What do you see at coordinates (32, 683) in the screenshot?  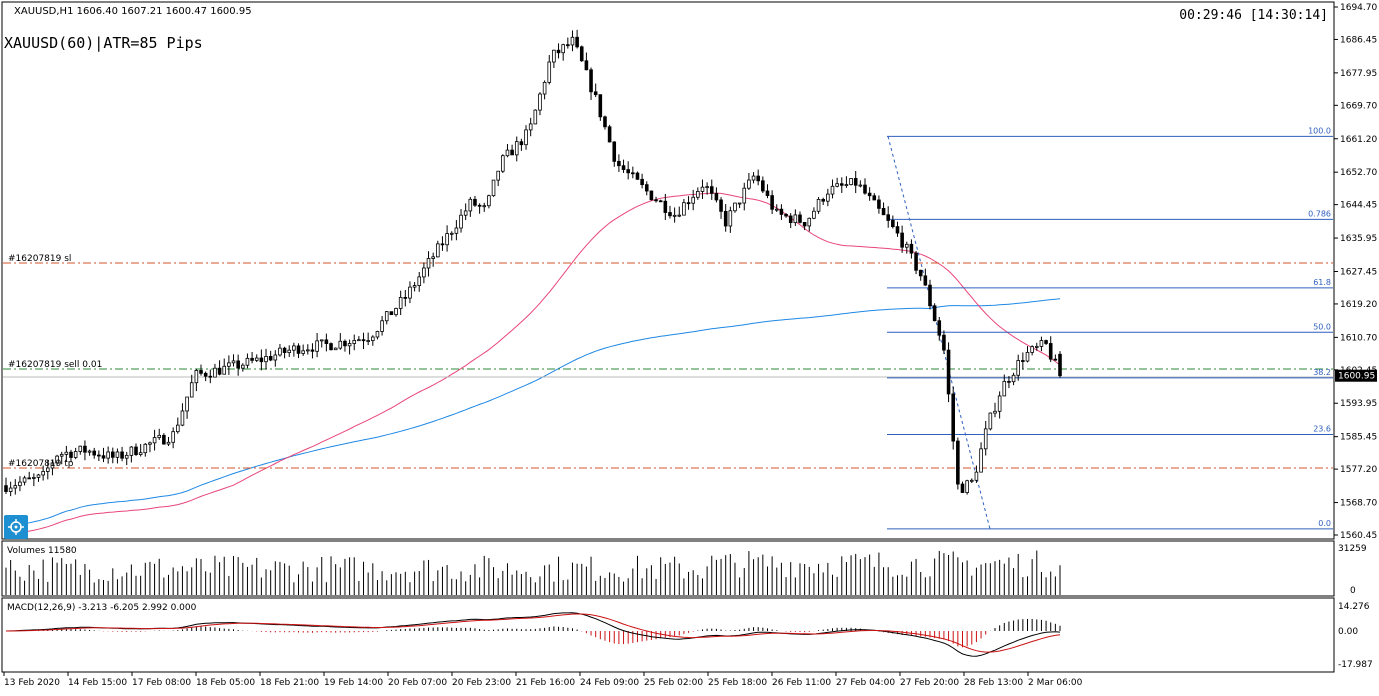 I see `time-tick-label: 13 Feb 2020` at bounding box center [32, 683].